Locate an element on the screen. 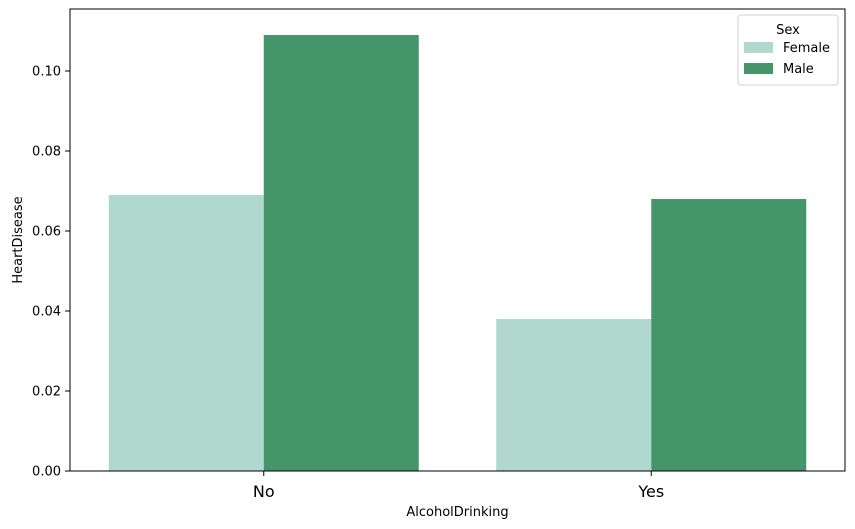 This screenshot has width=855, height=529. bar-male-yes is located at coordinates (729, 335).